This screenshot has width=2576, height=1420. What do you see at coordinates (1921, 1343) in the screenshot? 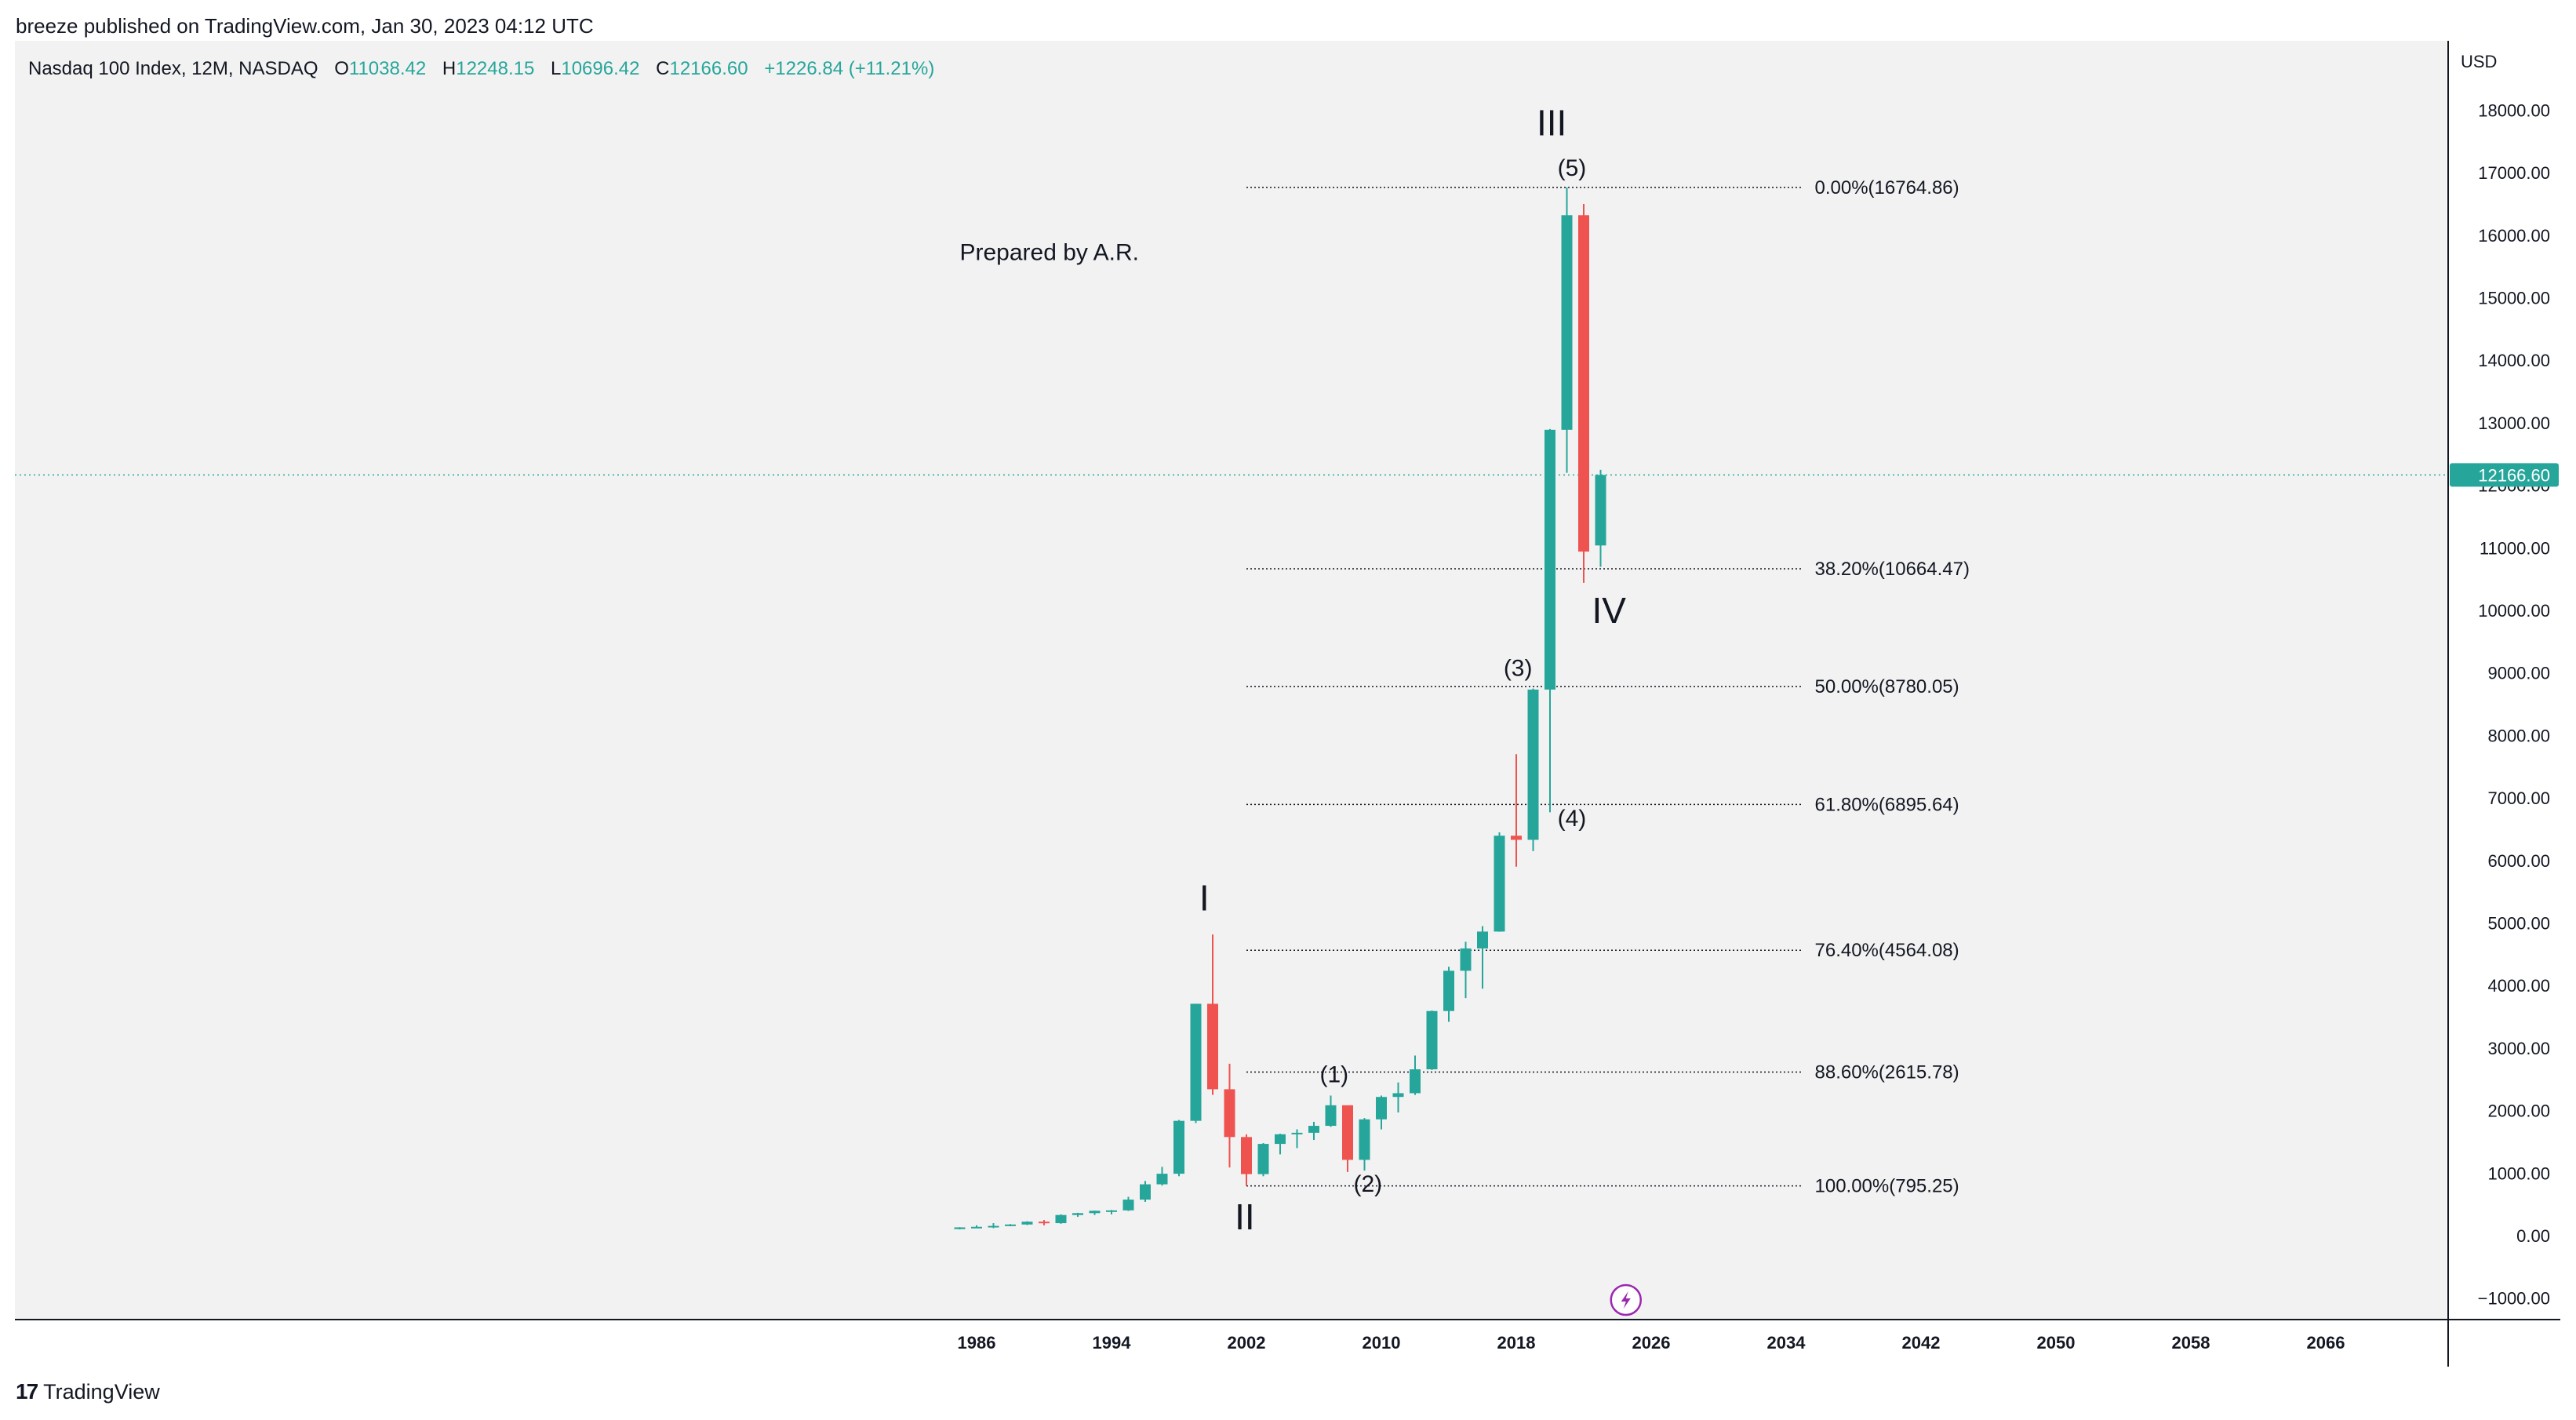
I see `x-tick-label: 2042` at bounding box center [1921, 1343].